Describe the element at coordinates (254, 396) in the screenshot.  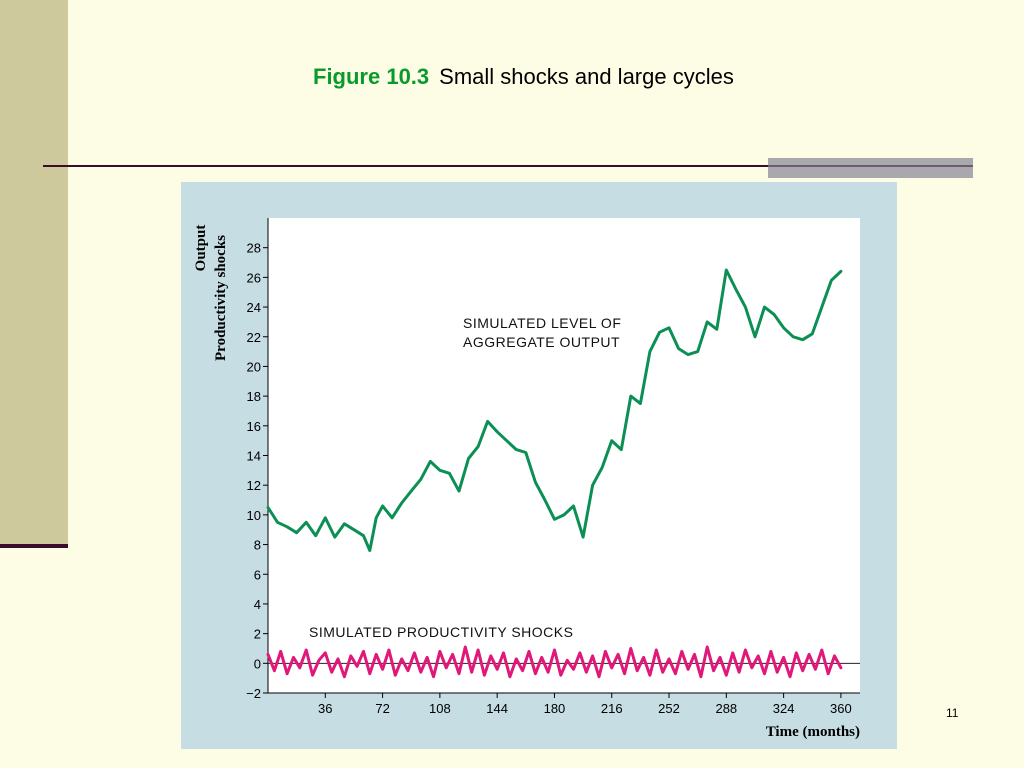
I see `y-tick-label: 18` at that location.